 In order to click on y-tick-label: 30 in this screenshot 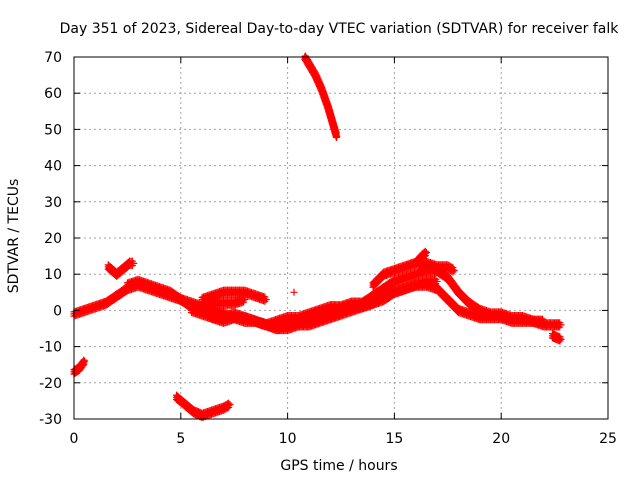, I will do `click(53, 203)`.